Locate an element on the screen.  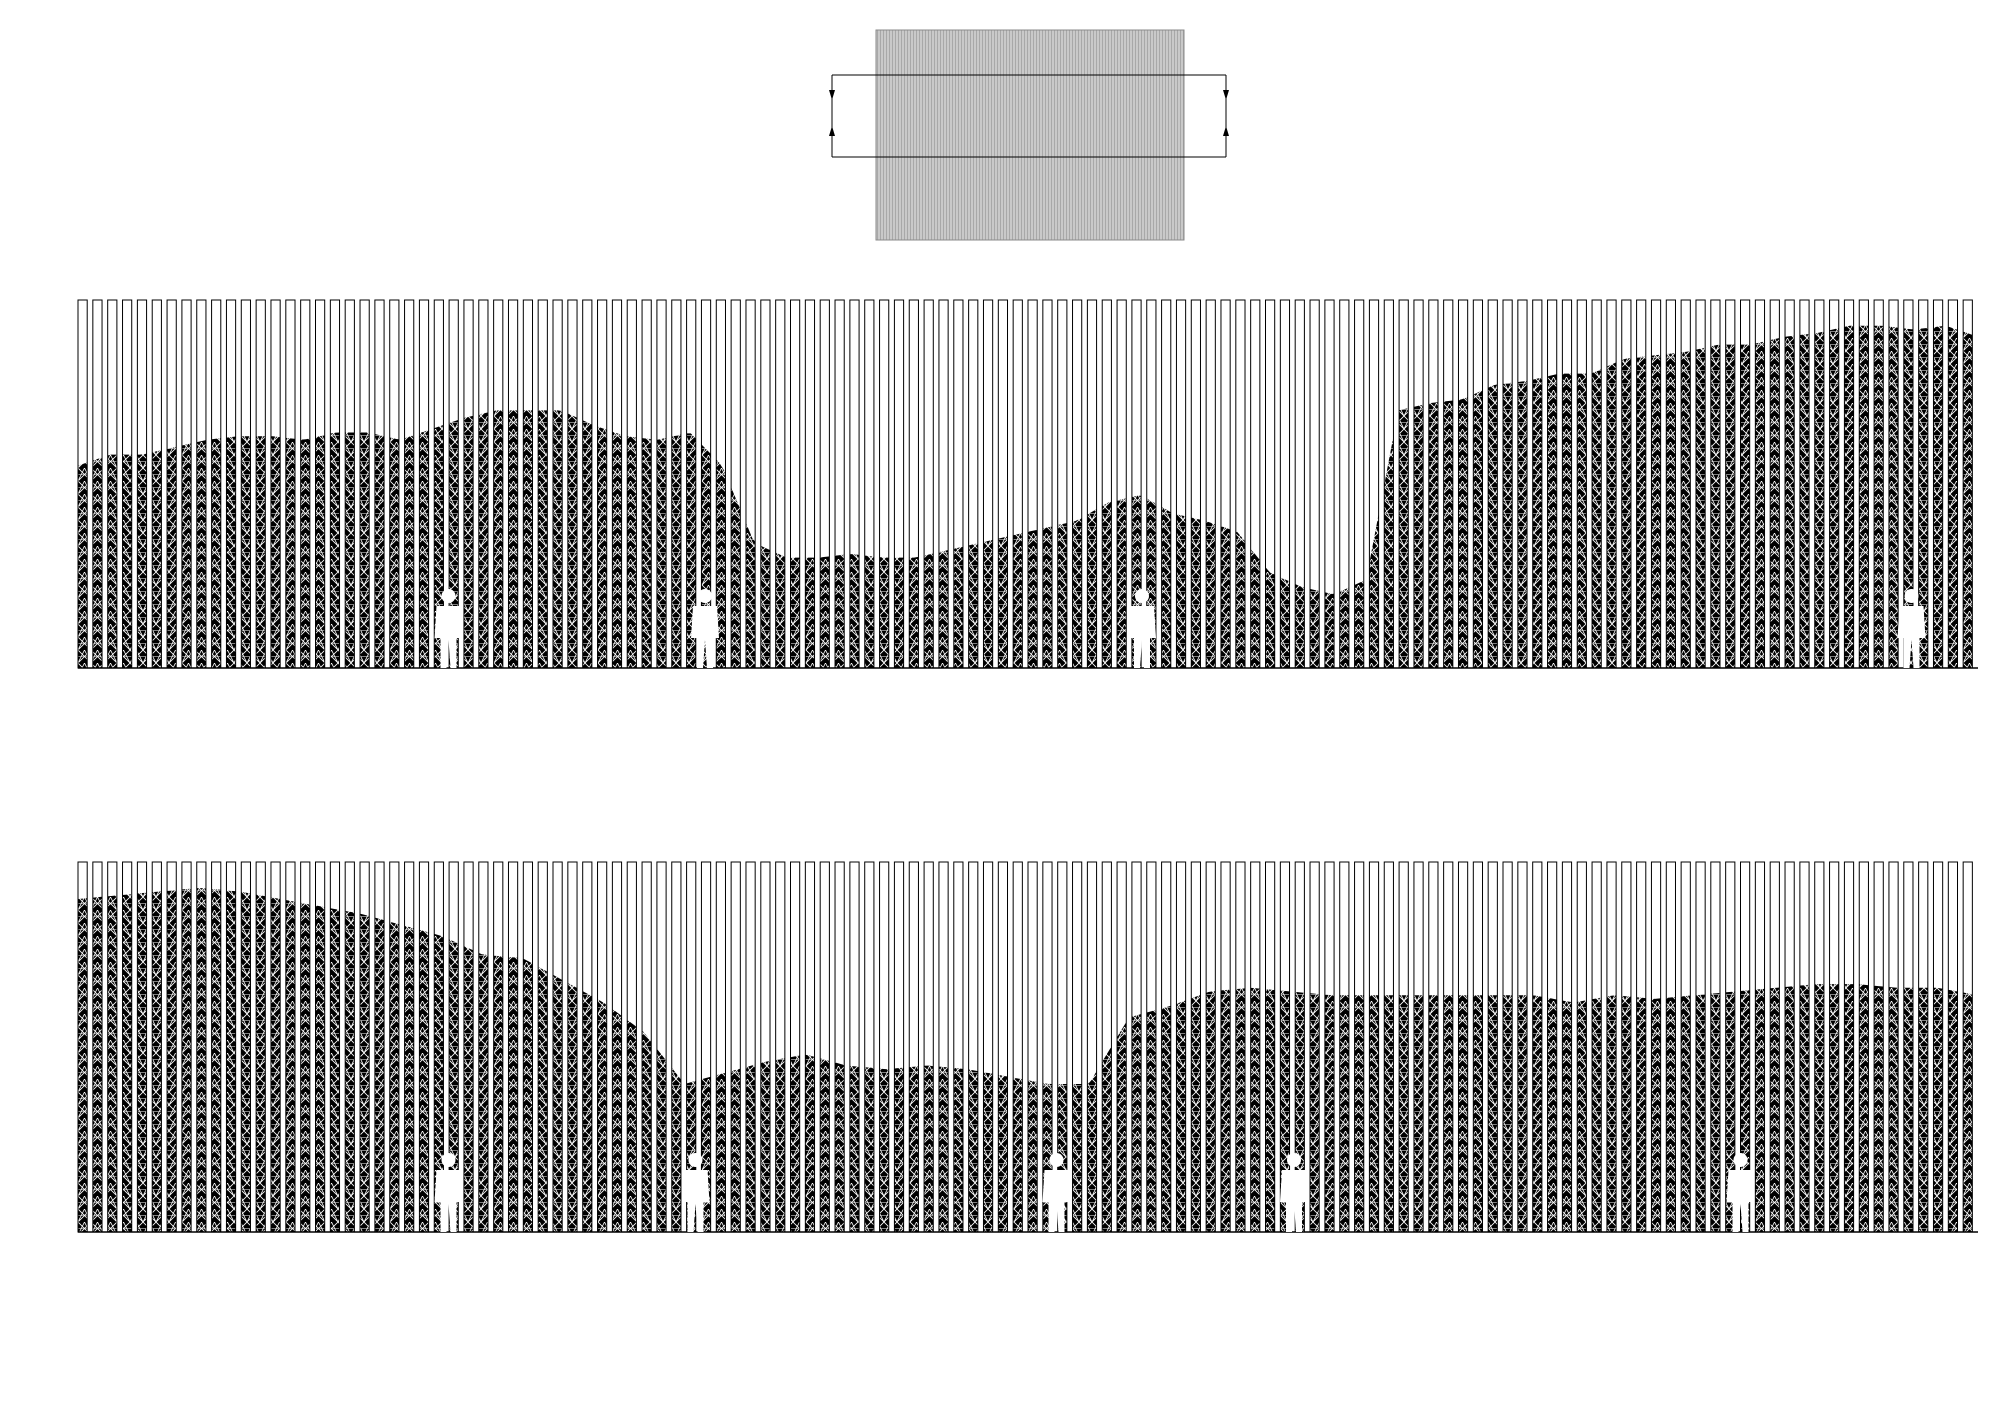
key-plan-block is located at coordinates (1030, 135).